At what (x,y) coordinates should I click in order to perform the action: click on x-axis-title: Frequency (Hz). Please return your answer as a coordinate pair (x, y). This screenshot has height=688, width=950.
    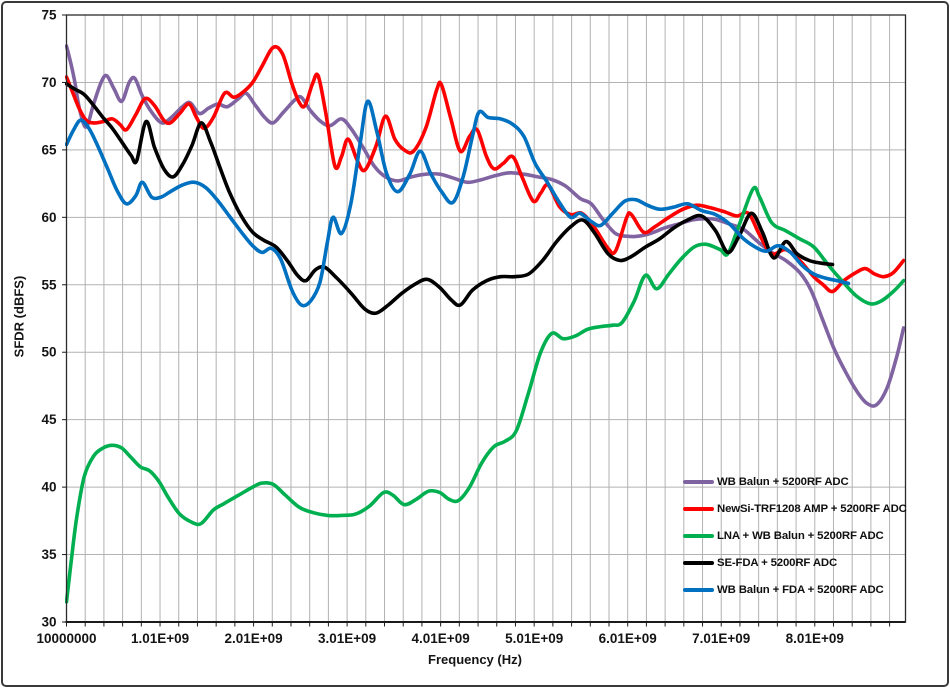
    Looking at the image, I should click on (475, 659).